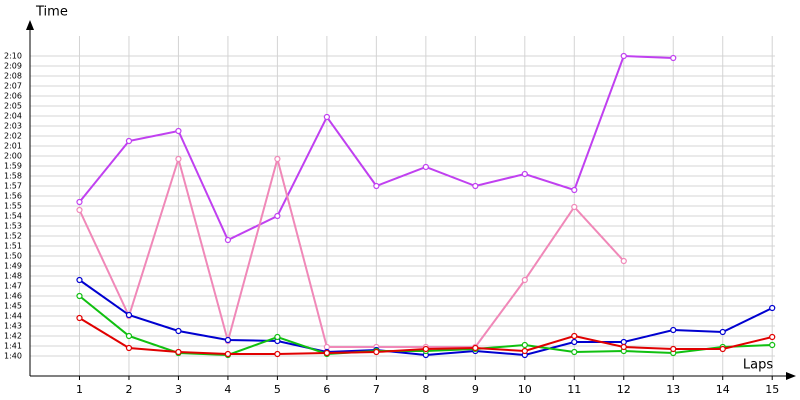 The image size is (800, 400). I want to click on y-tick-label: 2:02, so click(13, 136).